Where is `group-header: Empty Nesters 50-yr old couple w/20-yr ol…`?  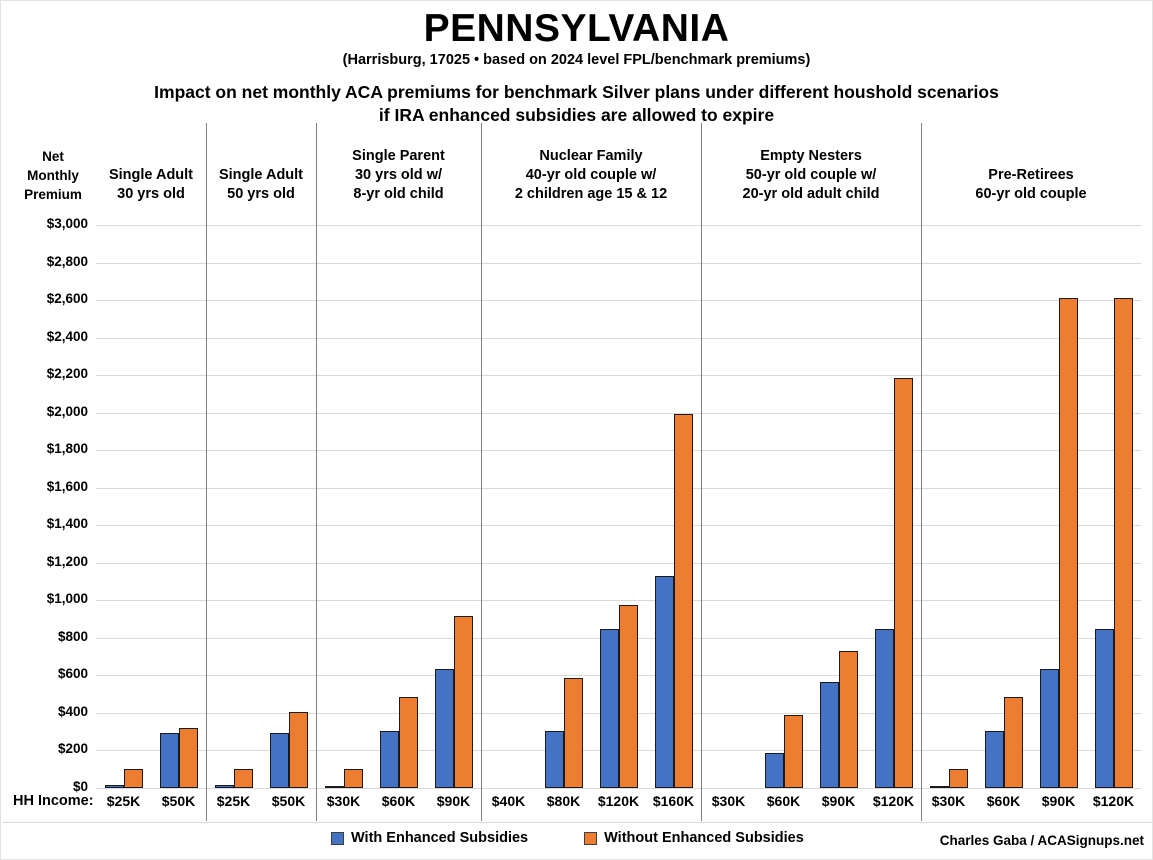 group-header: Empty Nesters 50-yr old couple w/20-yr ol… is located at coordinates (811, 175).